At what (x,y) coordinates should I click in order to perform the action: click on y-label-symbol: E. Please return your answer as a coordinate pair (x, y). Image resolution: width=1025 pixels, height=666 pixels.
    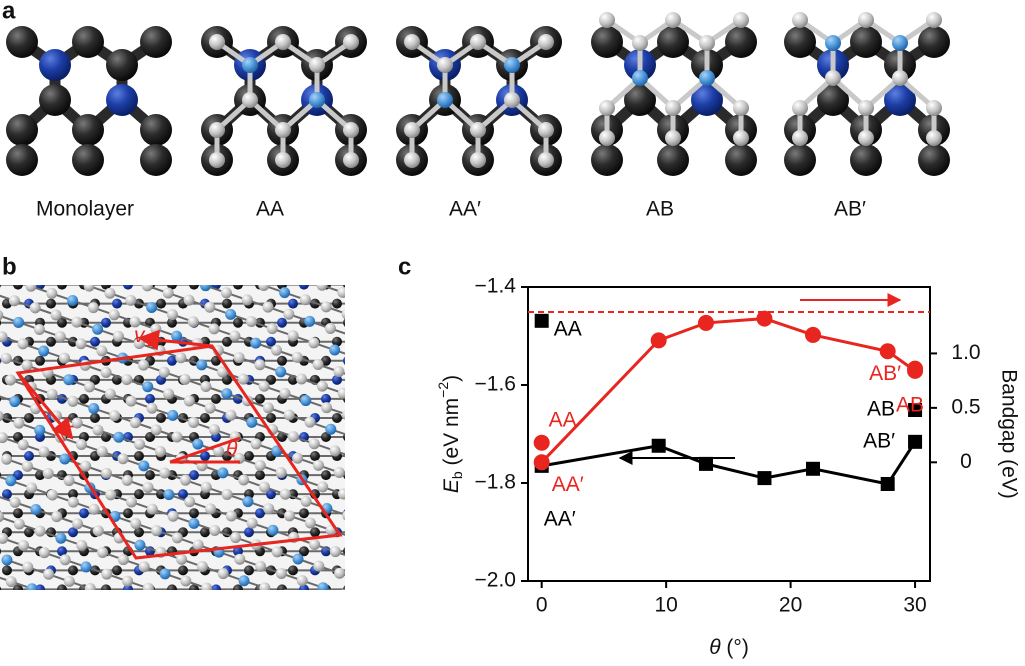
    Looking at the image, I should click on (451, 485).